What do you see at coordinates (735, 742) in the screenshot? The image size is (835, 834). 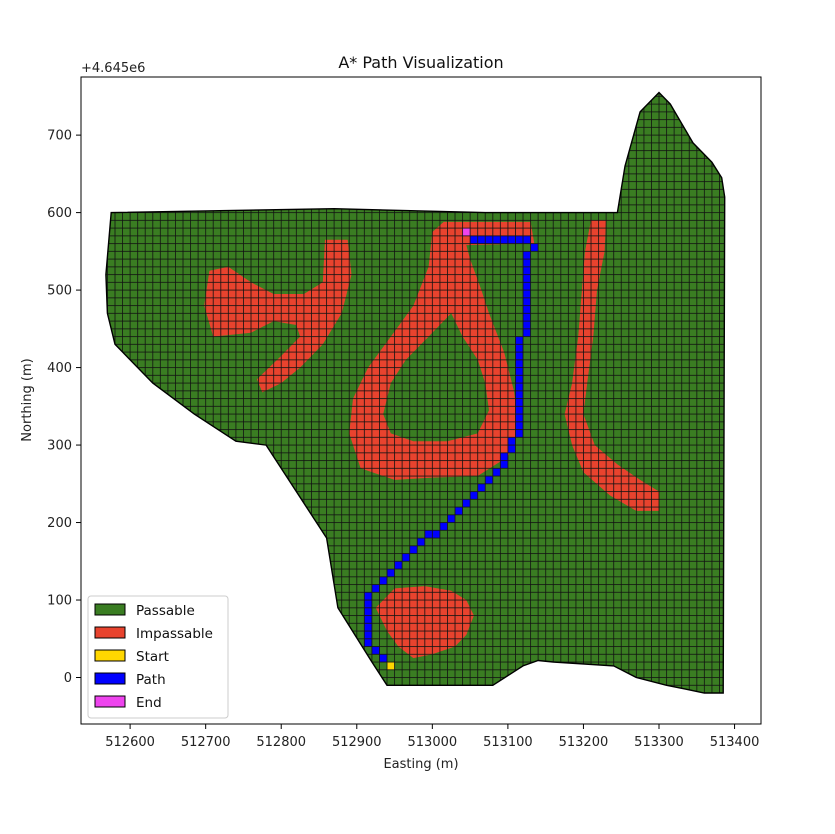 I see `x-tick-label: 513400` at bounding box center [735, 742].